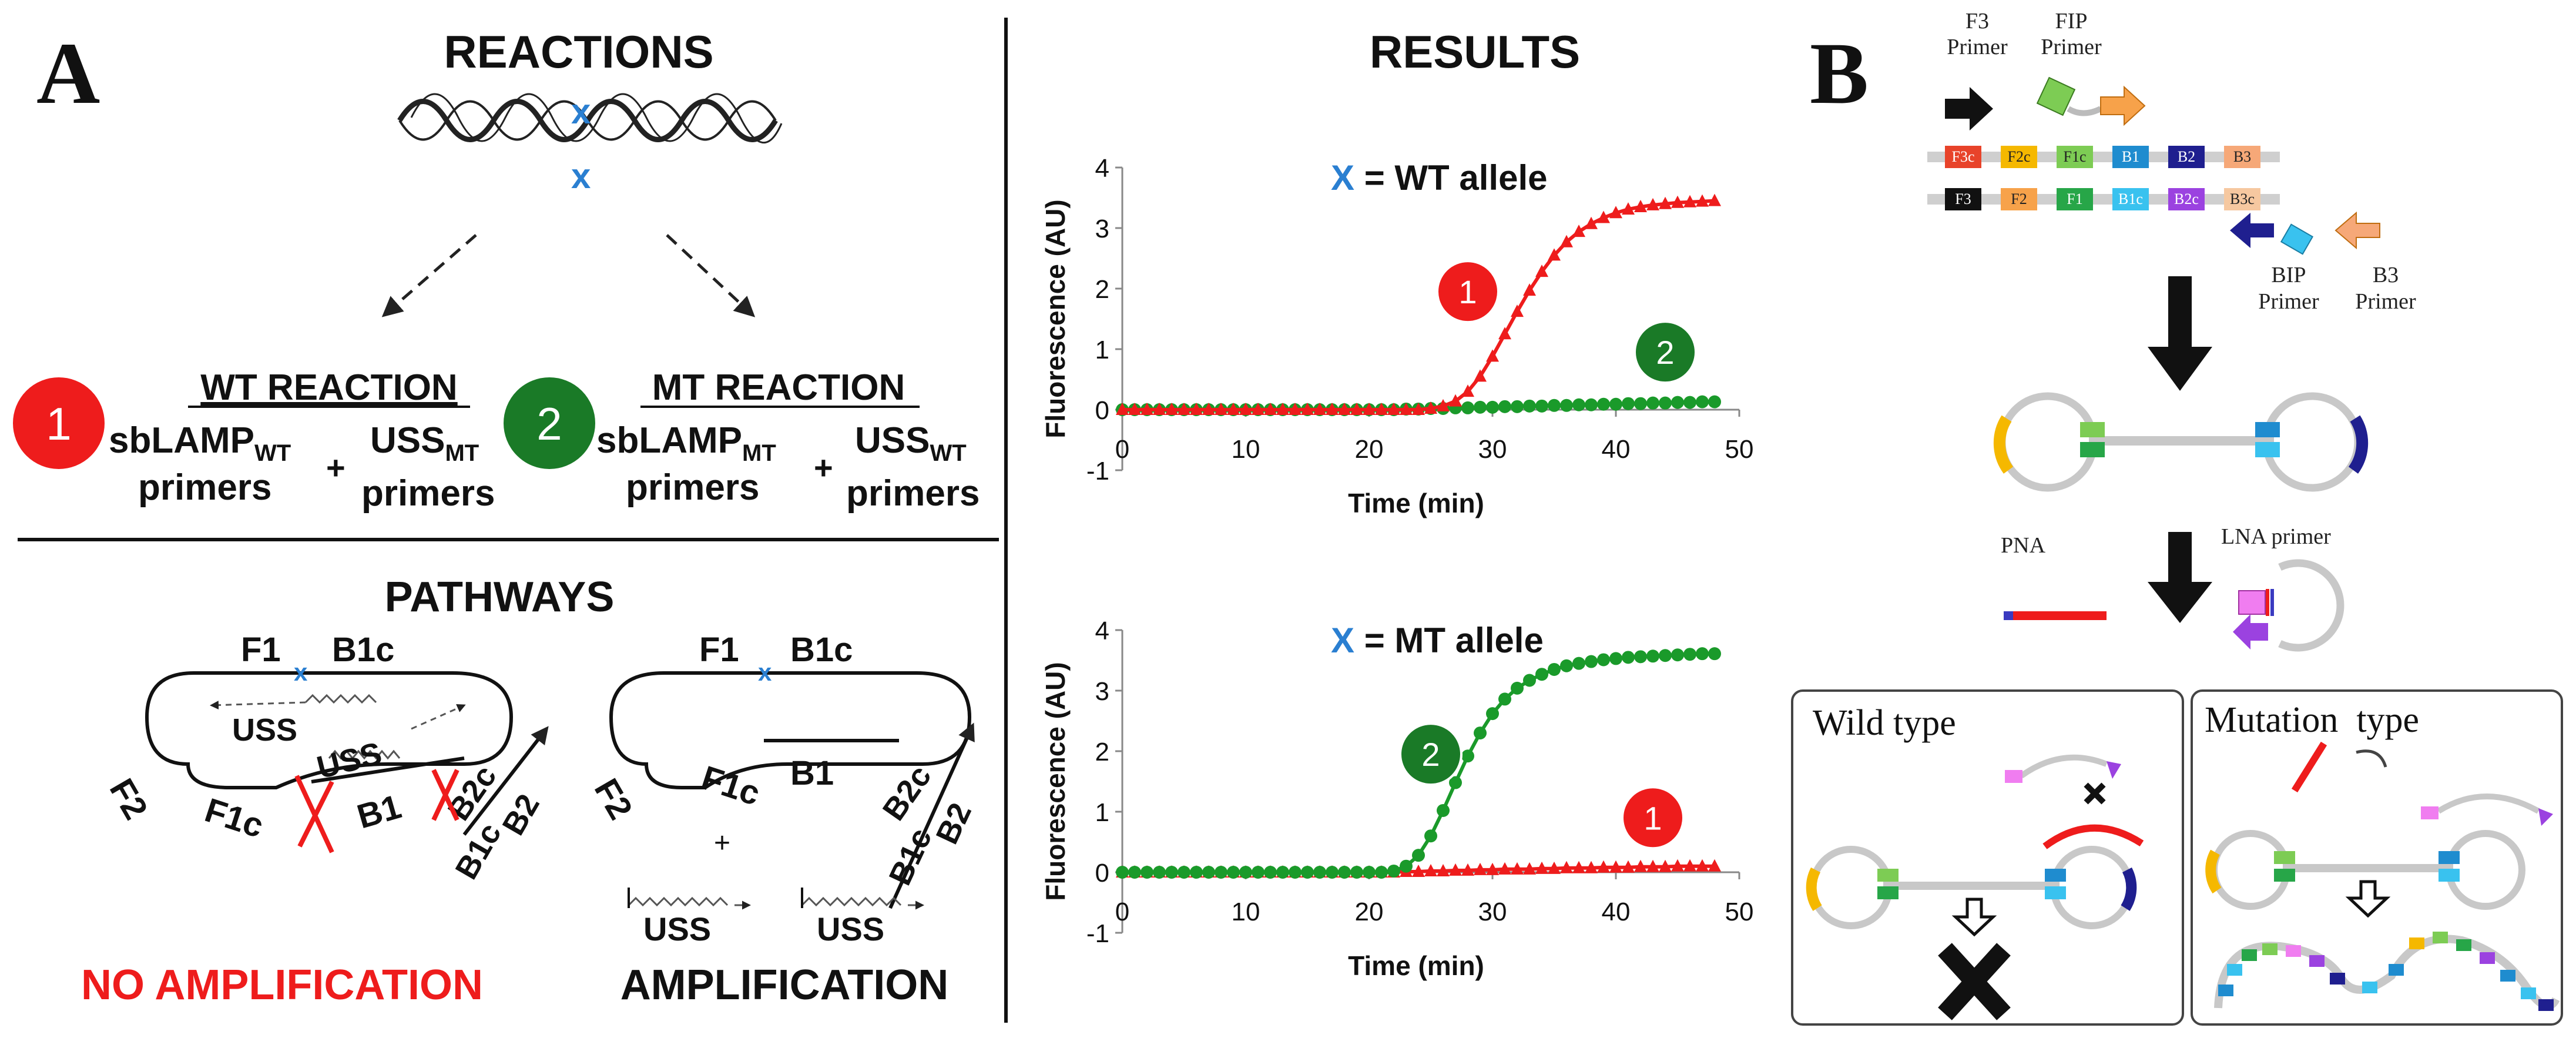 The image size is (2576, 1038). What do you see at coordinates (264, 730) in the screenshot?
I see `label-uss-top-left: USS` at bounding box center [264, 730].